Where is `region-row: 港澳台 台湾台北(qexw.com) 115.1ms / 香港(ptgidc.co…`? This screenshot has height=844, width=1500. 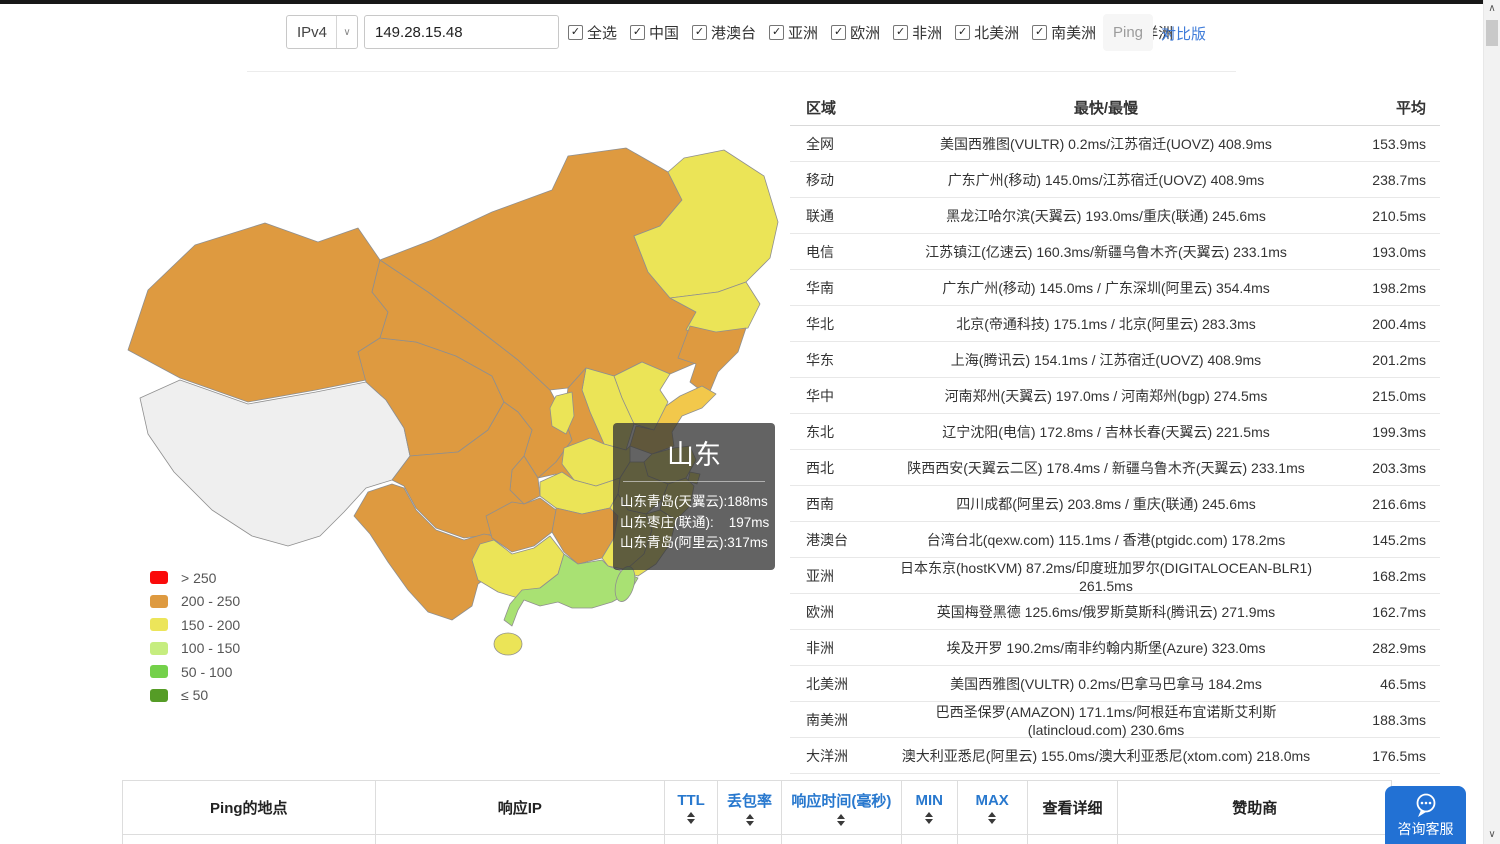 region-row: 港澳台 台湾台北(qexw.com) 115.1ms / 香港(ptgidc.co… is located at coordinates (1115, 540).